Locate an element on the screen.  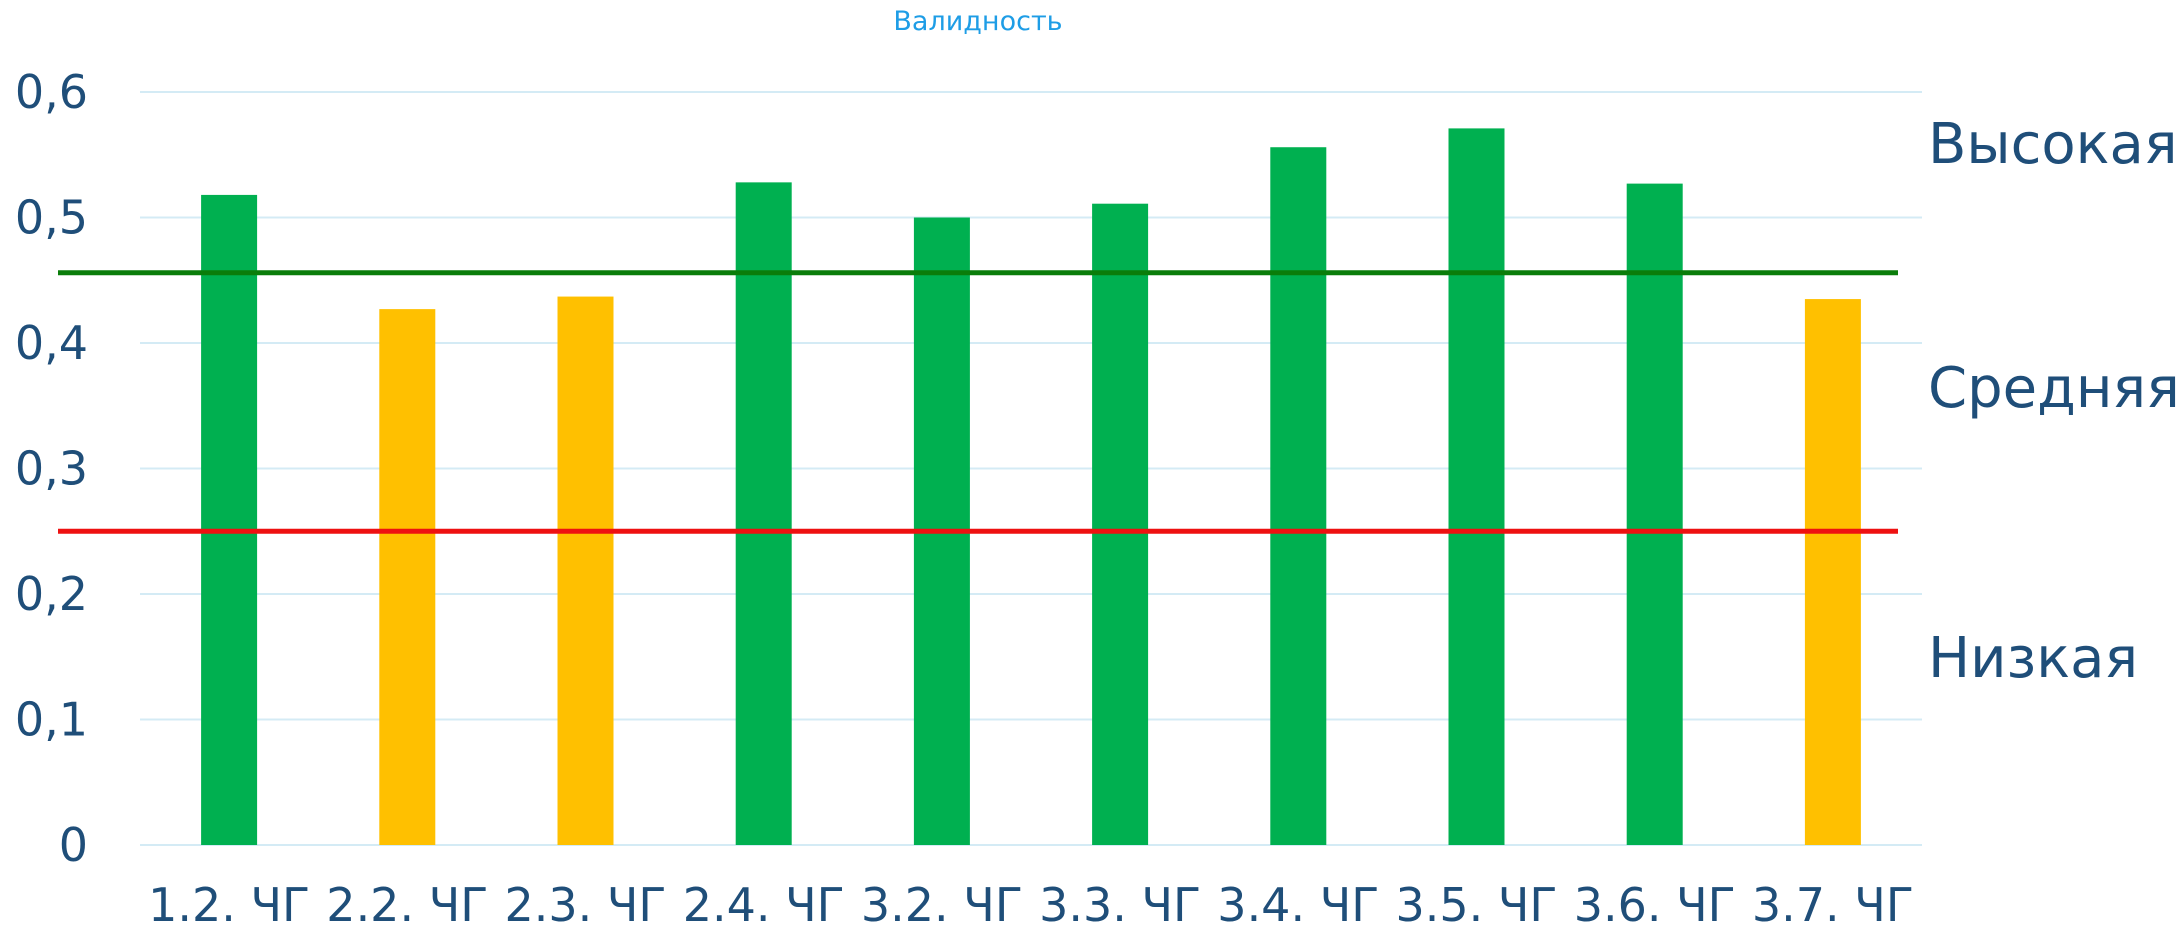
x-category-label: 2.3. ЧГ is located at coordinates (586, 905).